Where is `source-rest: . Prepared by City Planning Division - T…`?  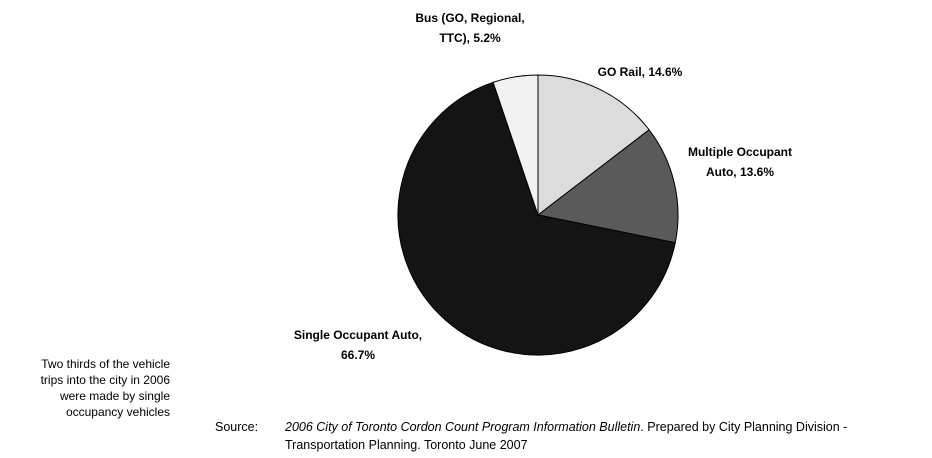 source-rest: . Prepared by City Planning Division - T… is located at coordinates (566, 436).